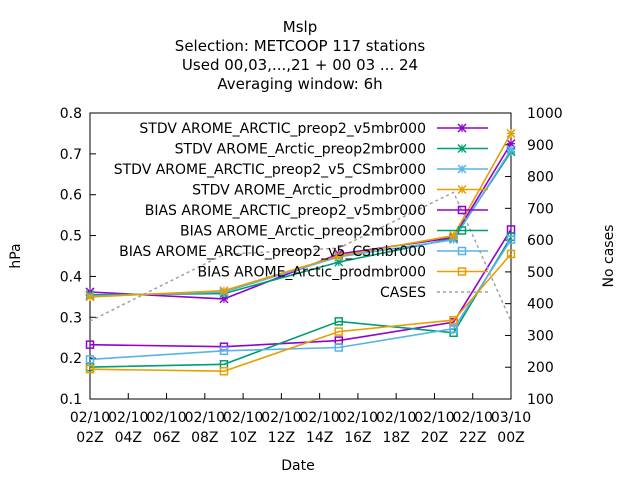  I want to click on x-tick-label-date: 03/10, so click(511, 418).